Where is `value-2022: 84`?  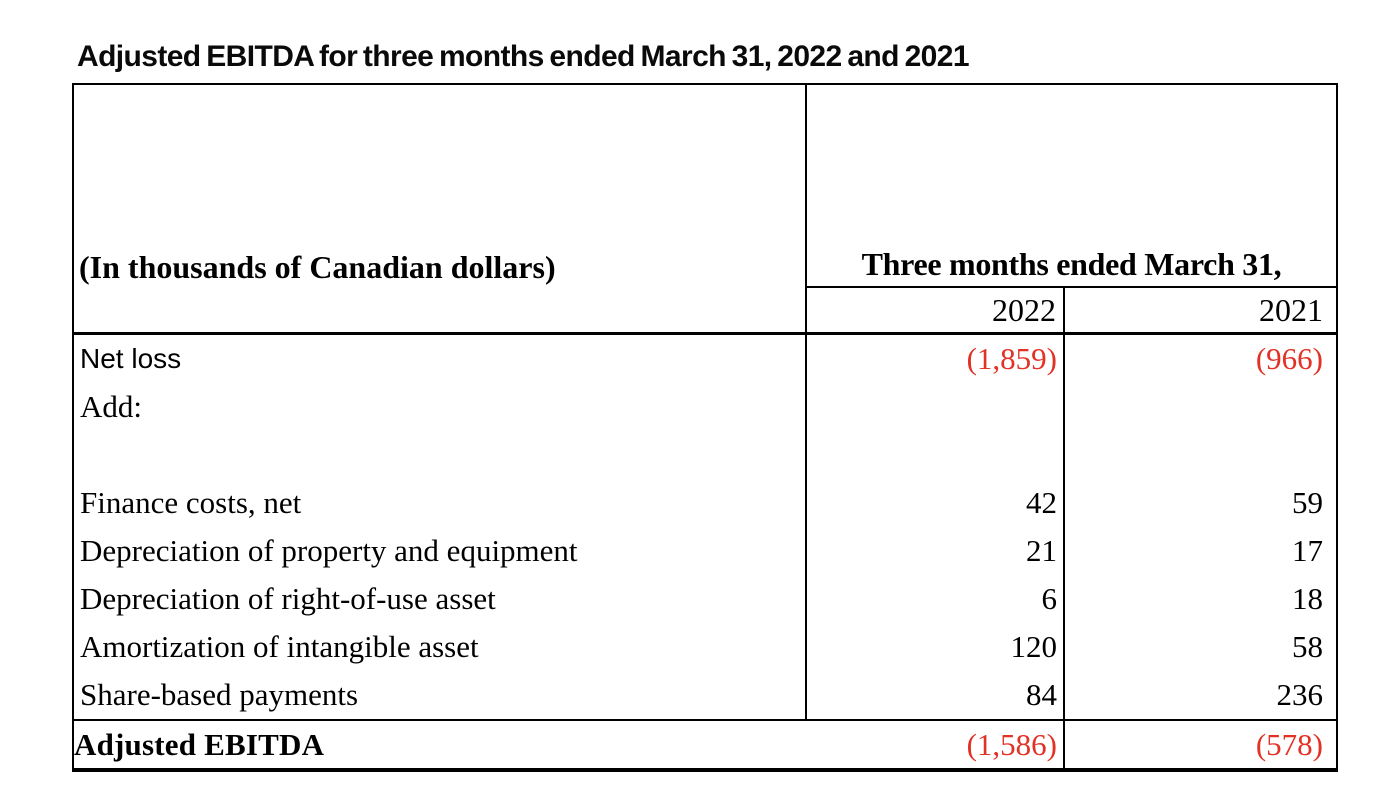
value-2022: 84 is located at coordinates (935, 695).